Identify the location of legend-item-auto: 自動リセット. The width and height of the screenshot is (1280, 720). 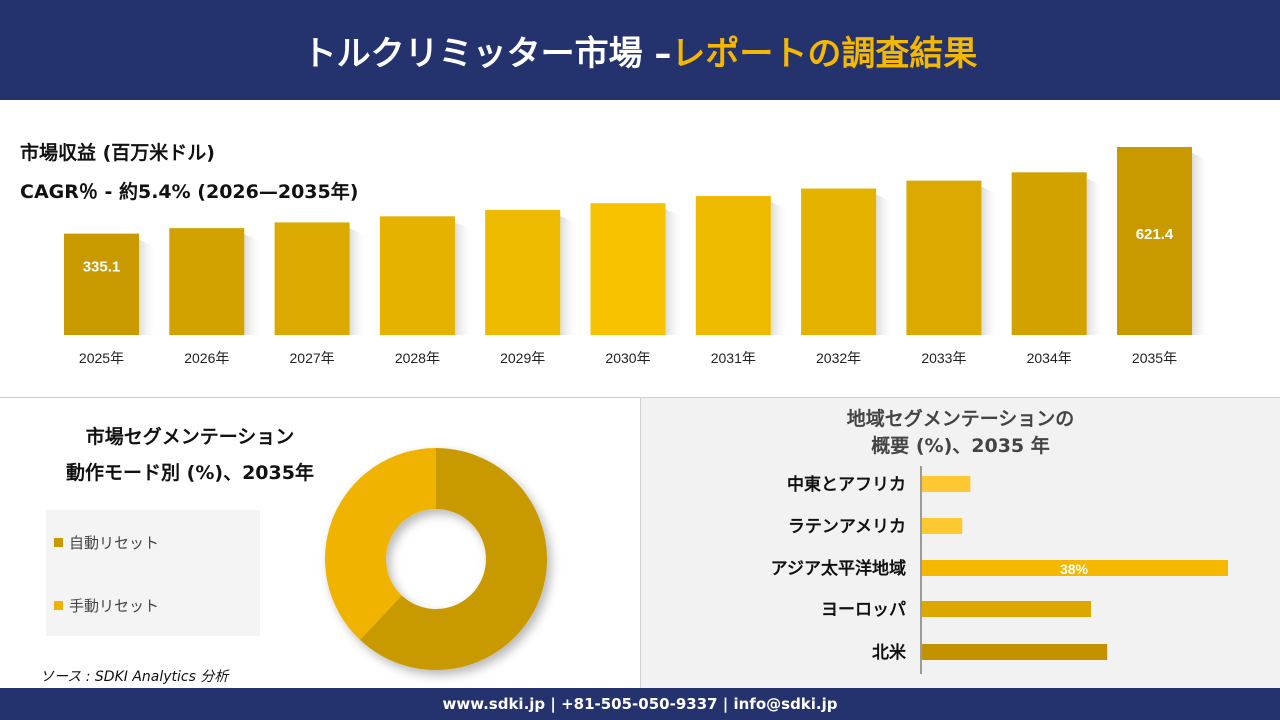
(106, 542).